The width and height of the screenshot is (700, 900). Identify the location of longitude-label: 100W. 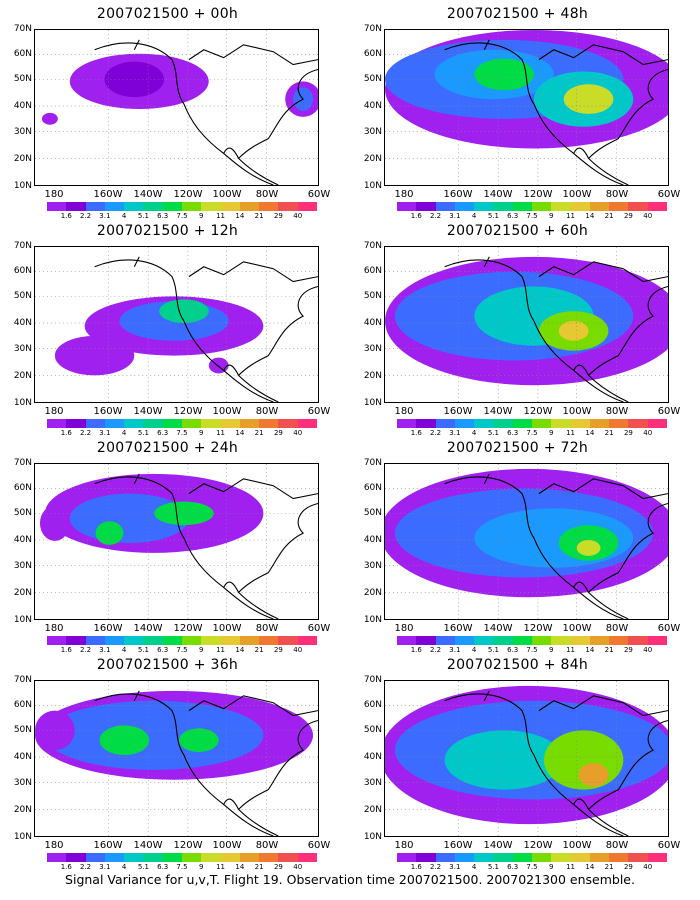
(227, 411).